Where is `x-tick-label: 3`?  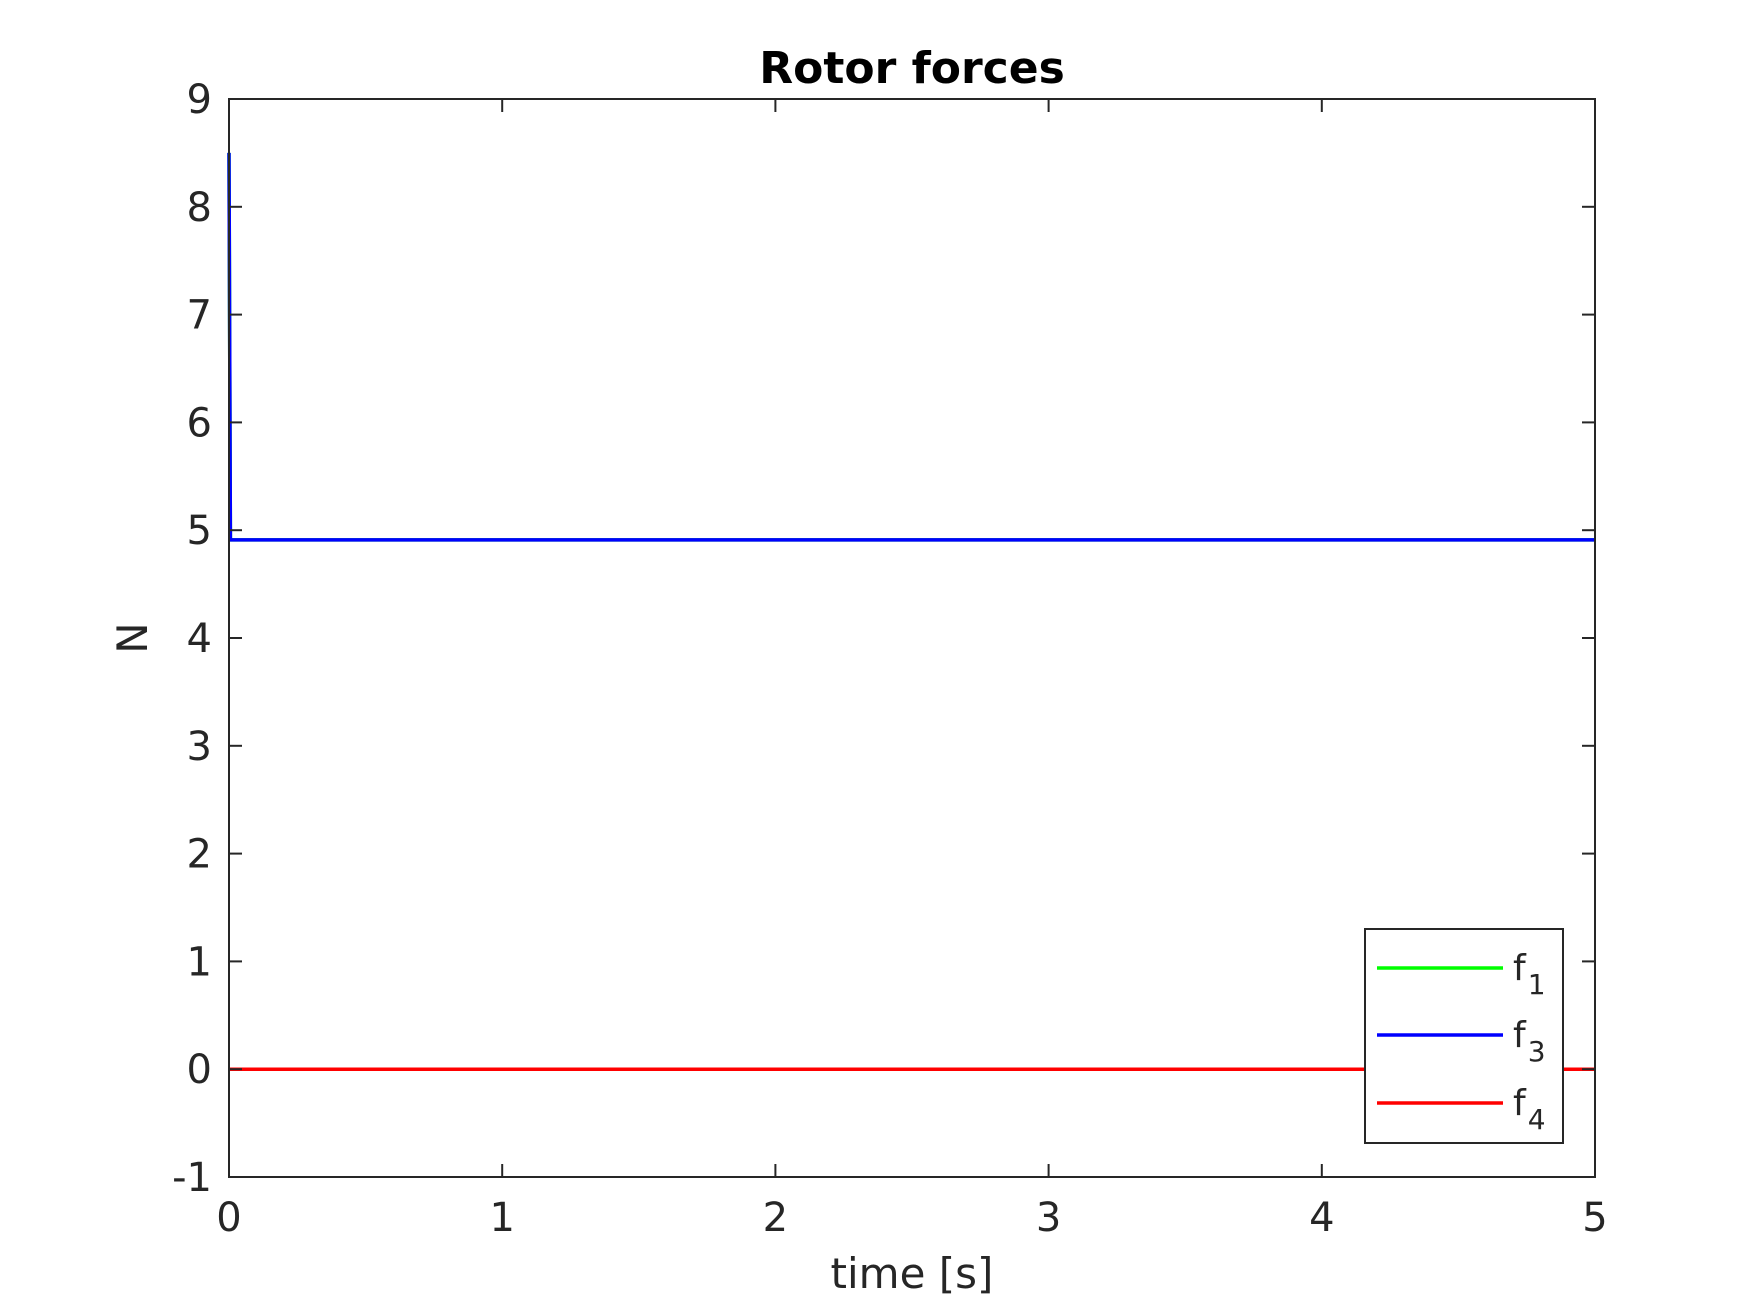
x-tick-label: 3 is located at coordinates (1048, 1218).